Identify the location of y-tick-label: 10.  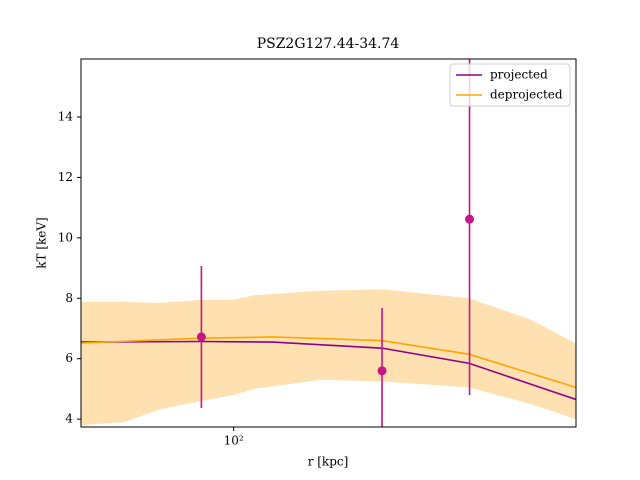
(65, 237).